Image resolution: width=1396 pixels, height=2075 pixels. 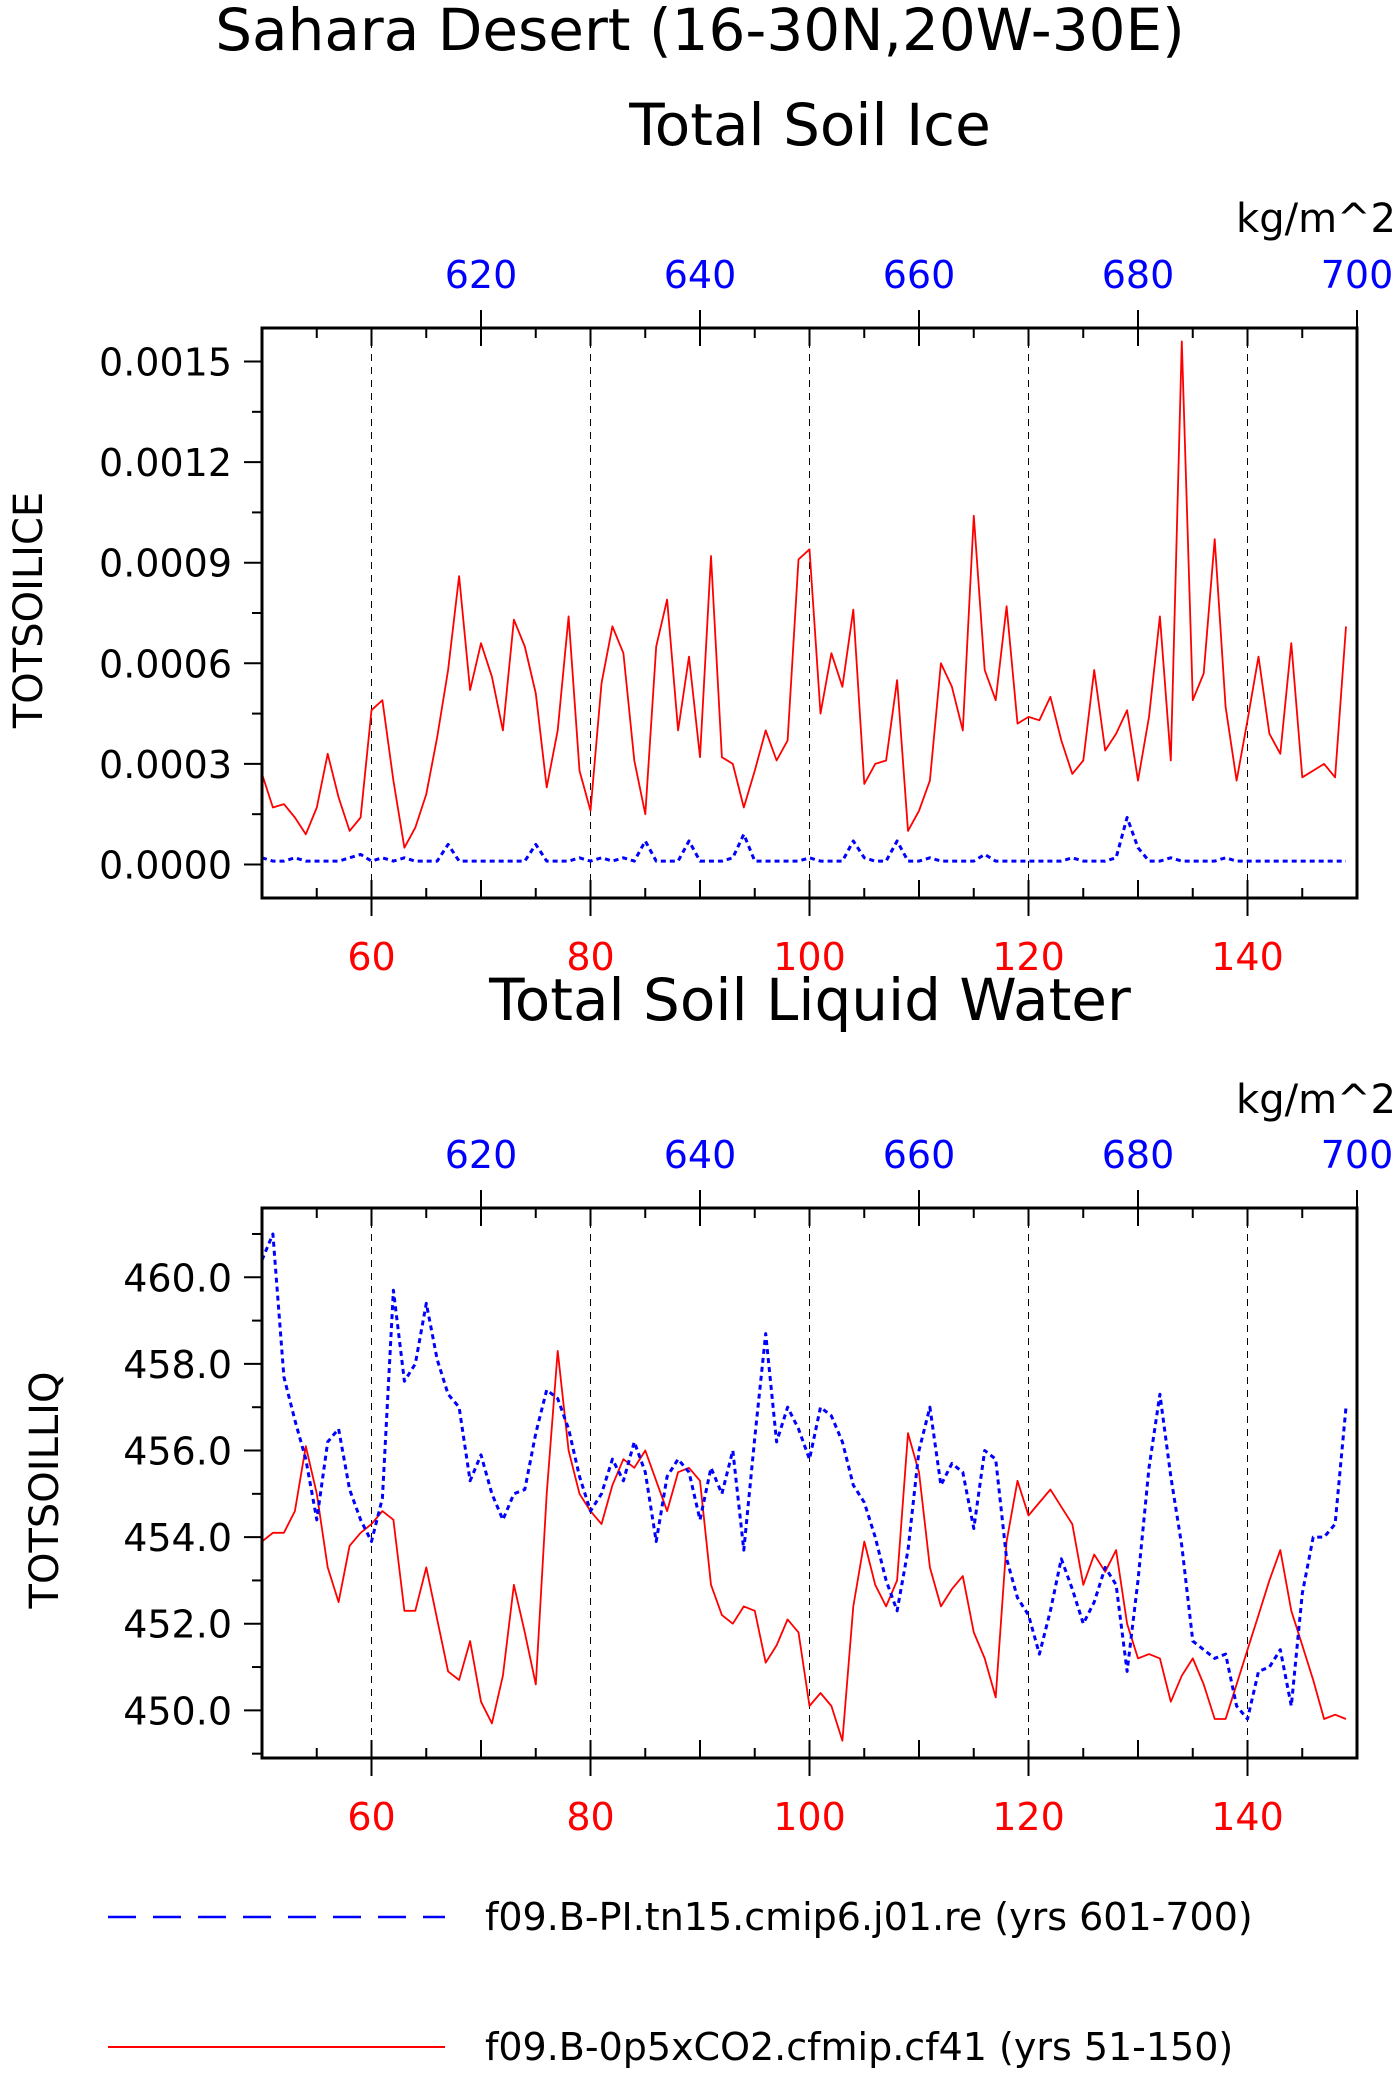 What do you see at coordinates (1316, 219) in the screenshot?
I see `panel1-units-label: kg/m^2` at bounding box center [1316, 219].